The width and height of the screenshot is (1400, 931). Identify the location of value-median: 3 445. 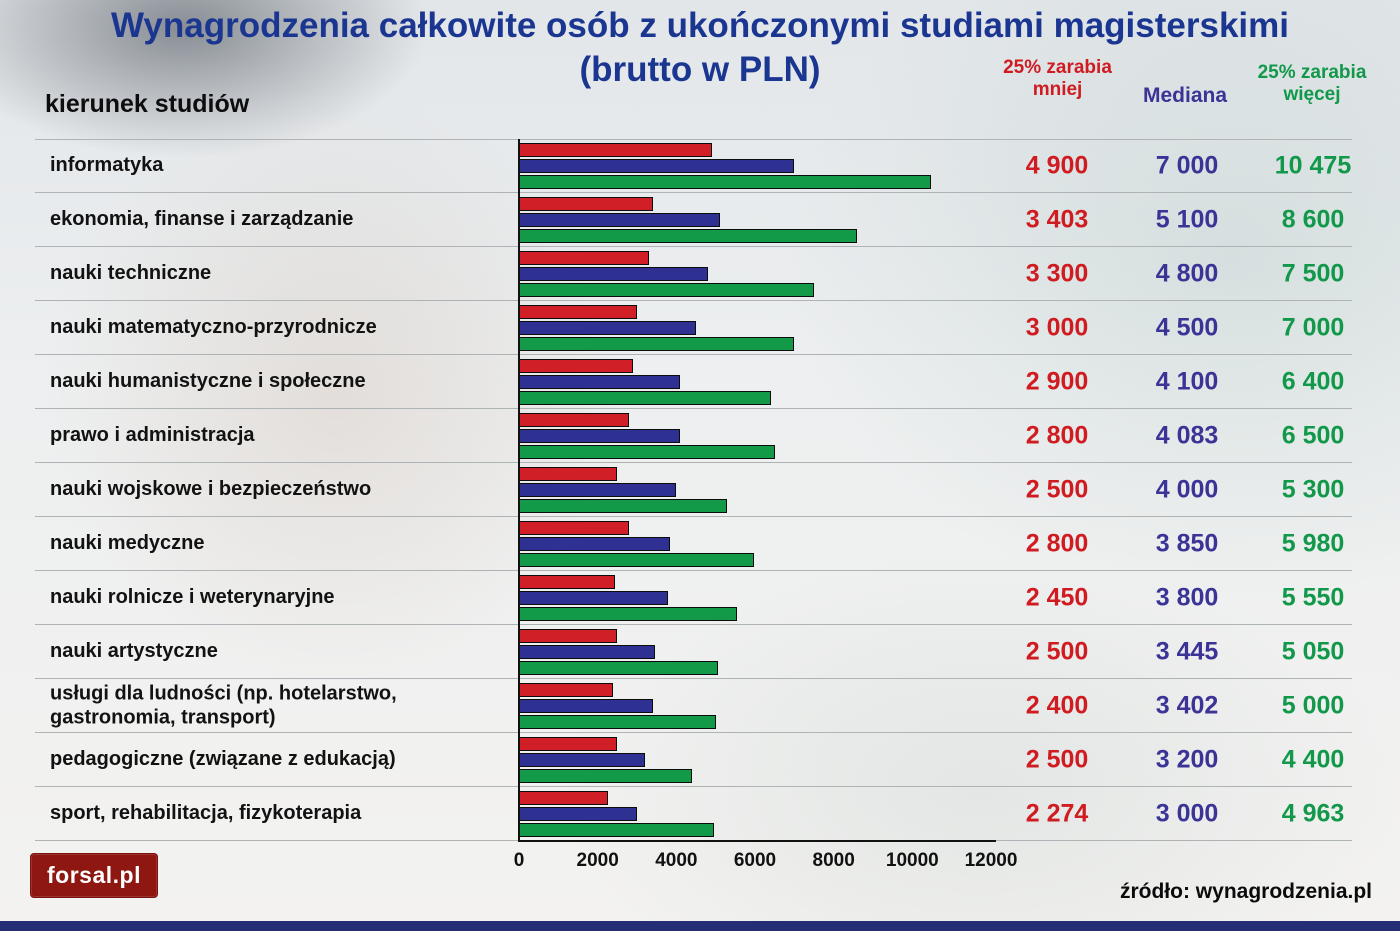
(1187, 651).